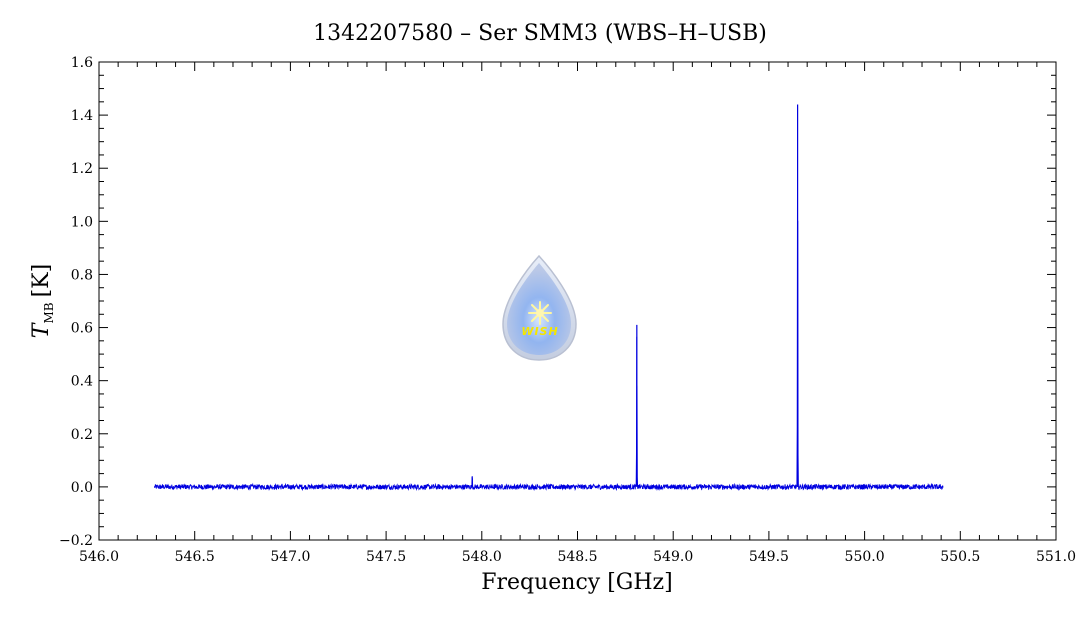 This screenshot has width=1080, height=618. Describe the element at coordinates (539, 307) in the screenshot. I see `wish-droplet-logo-icon: WISH` at that location.